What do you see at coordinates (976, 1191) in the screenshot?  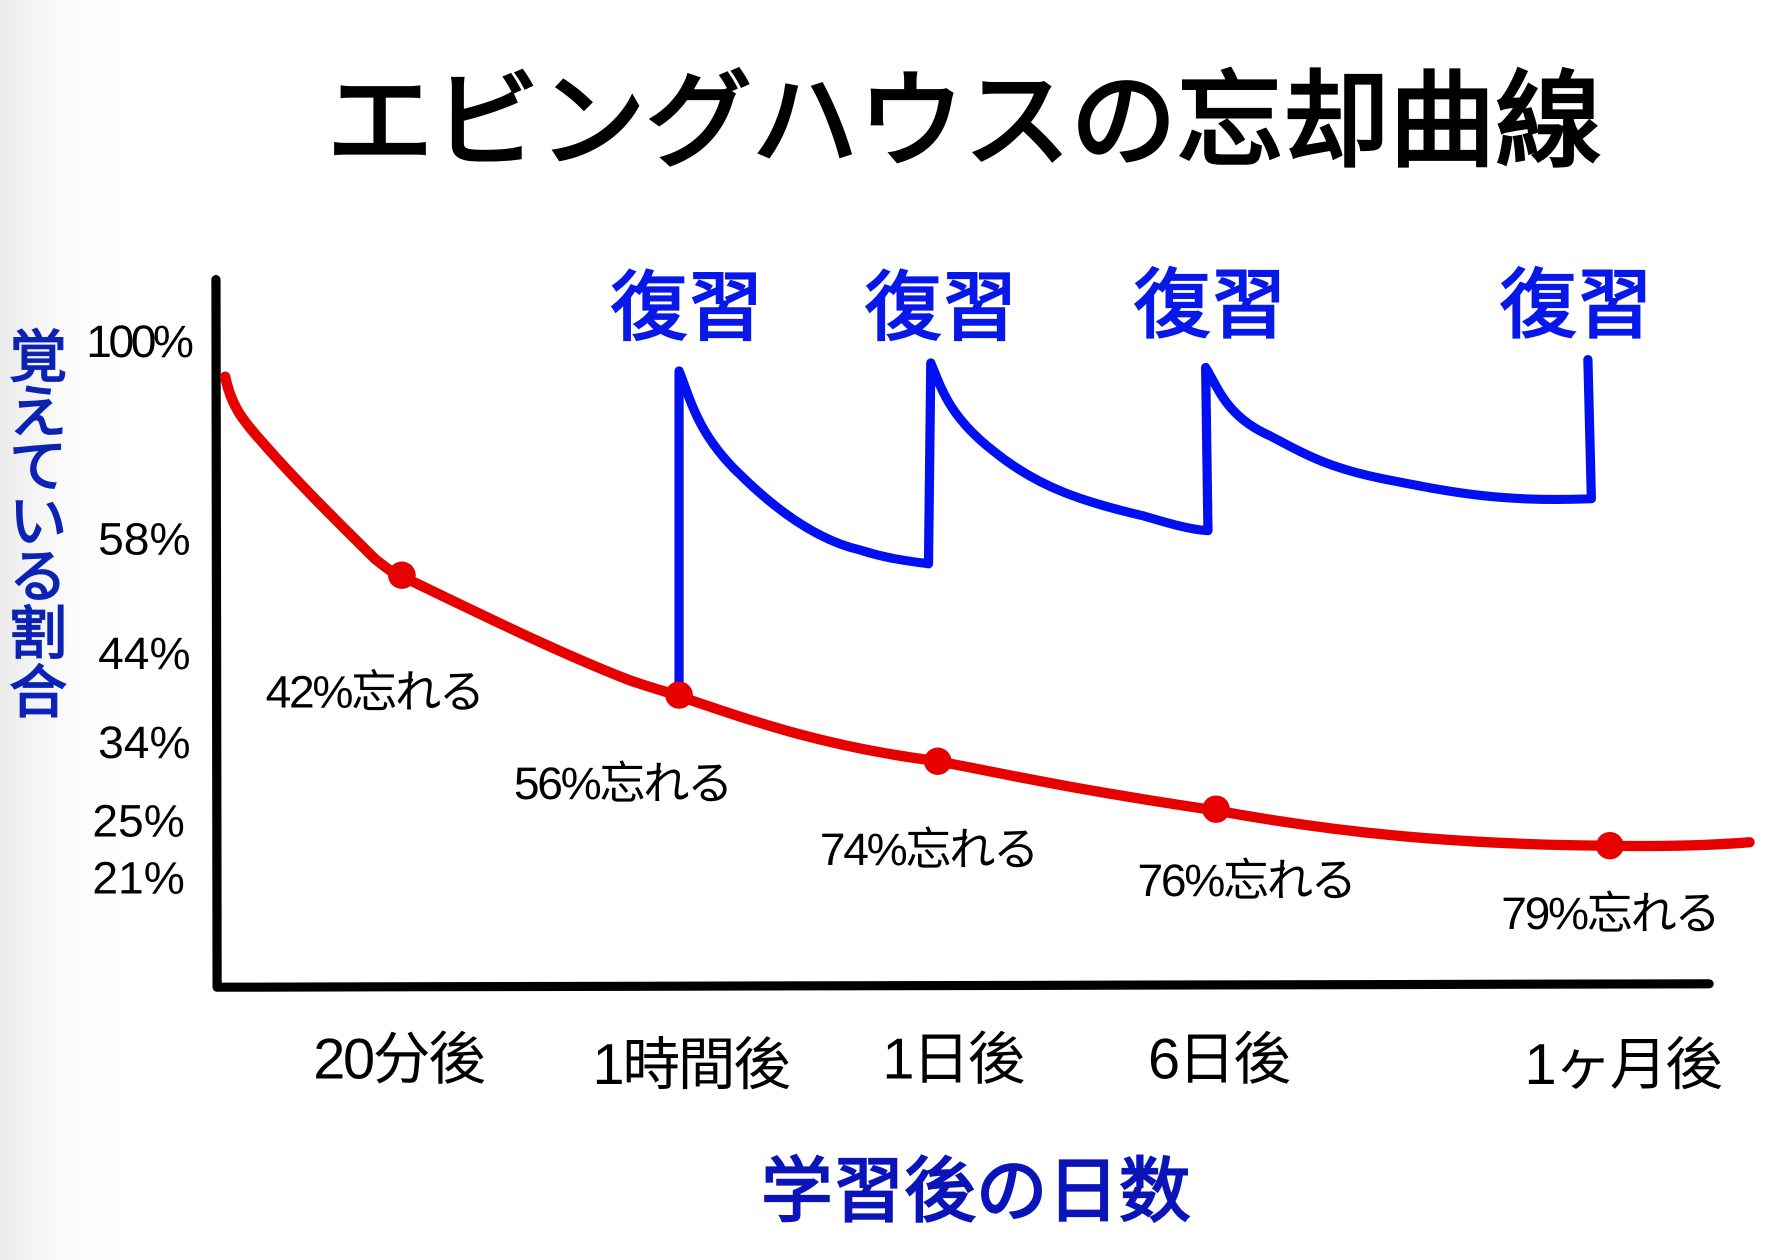 I see `x-axis-title: 学習後の日数` at bounding box center [976, 1191].